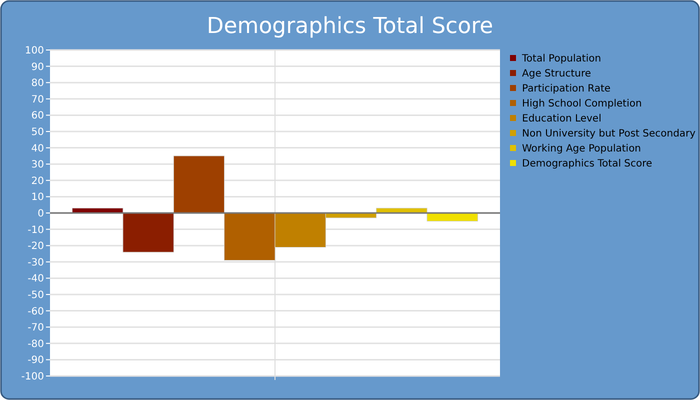  I want to click on legend-label: Total Population, so click(561, 59).